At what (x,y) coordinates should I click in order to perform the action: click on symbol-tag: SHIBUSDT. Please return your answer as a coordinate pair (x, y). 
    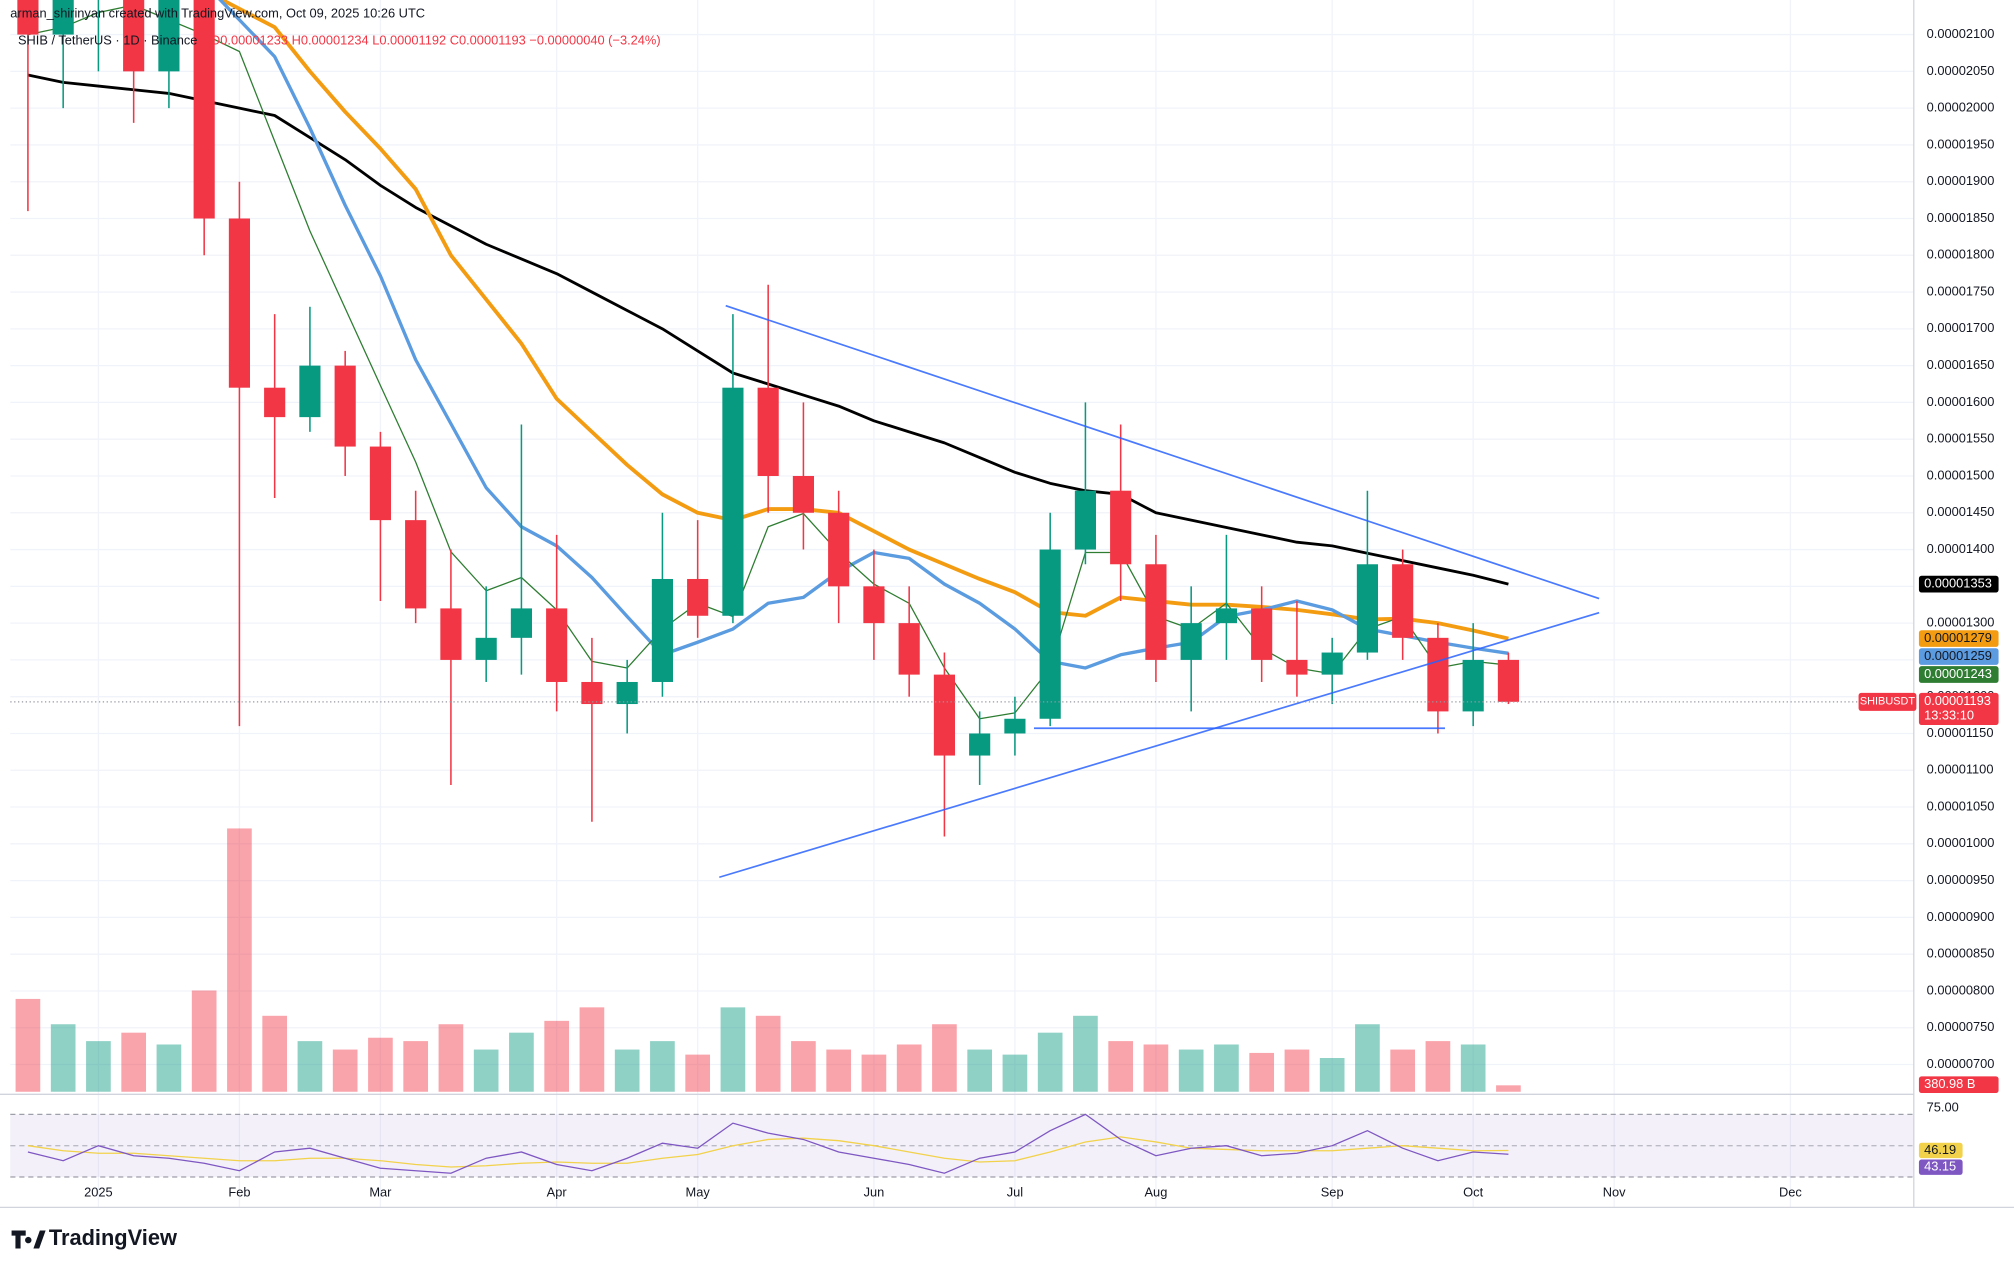
    Looking at the image, I should click on (1887, 702).